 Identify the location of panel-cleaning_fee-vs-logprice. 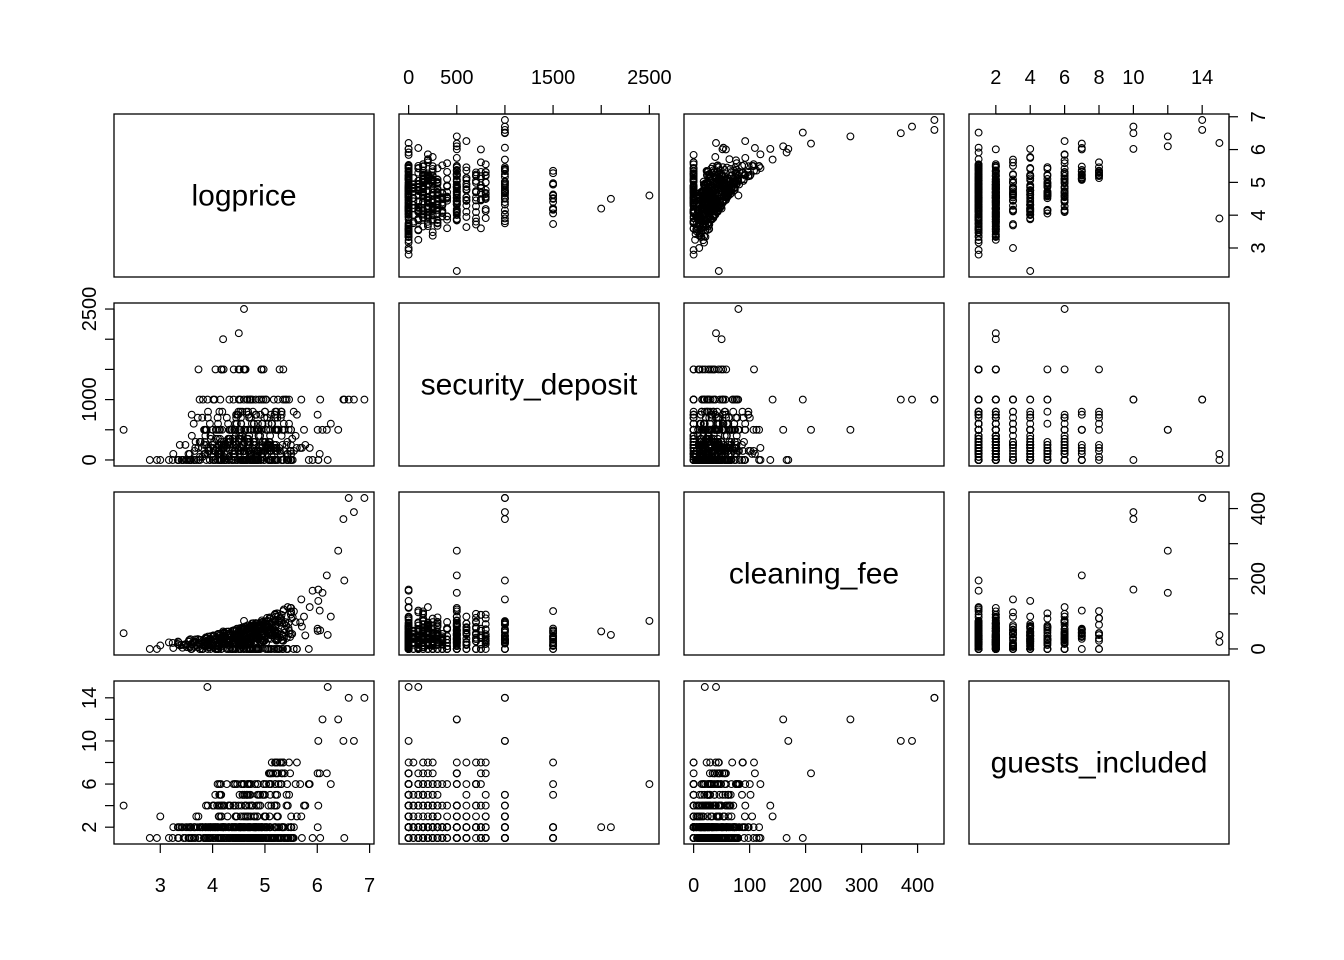
(244, 573).